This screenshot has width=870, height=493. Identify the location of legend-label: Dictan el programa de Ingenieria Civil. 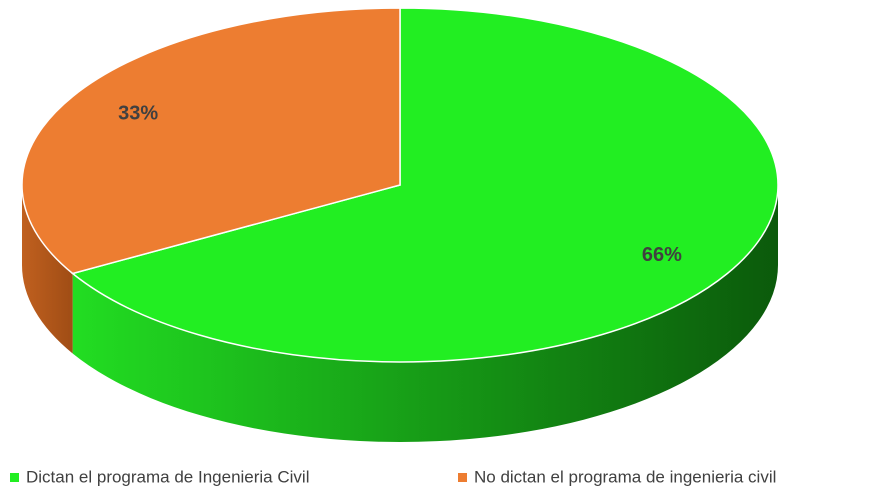
(167, 476).